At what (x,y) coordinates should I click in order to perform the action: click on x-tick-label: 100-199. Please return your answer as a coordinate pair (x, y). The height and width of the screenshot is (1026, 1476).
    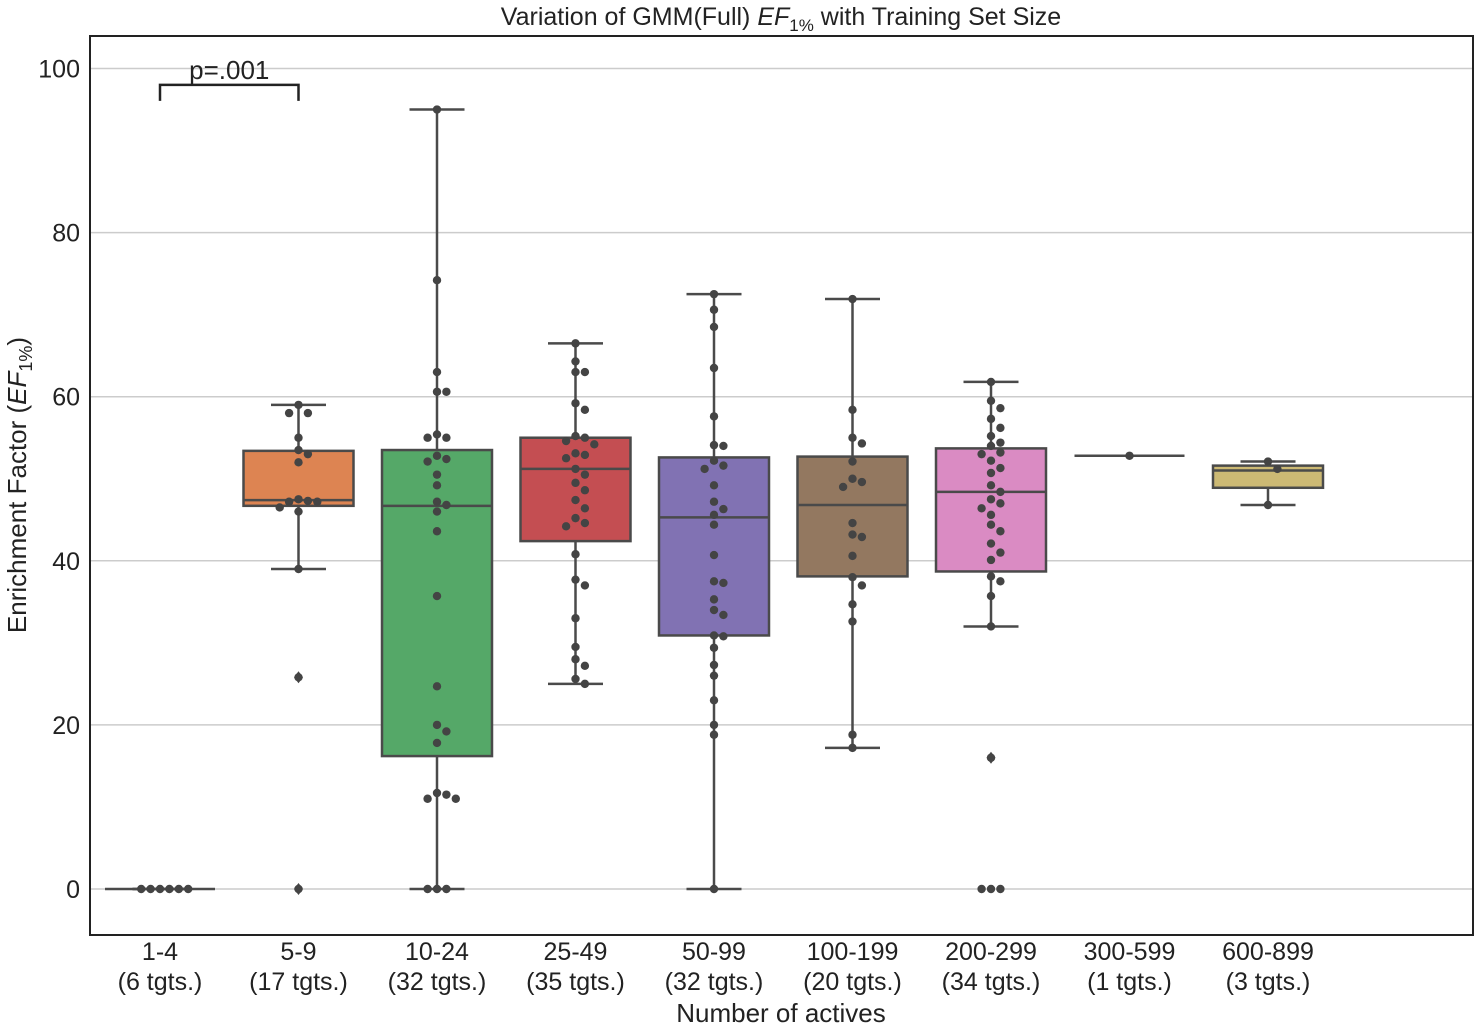
    Looking at the image, I should click on (853, 952).